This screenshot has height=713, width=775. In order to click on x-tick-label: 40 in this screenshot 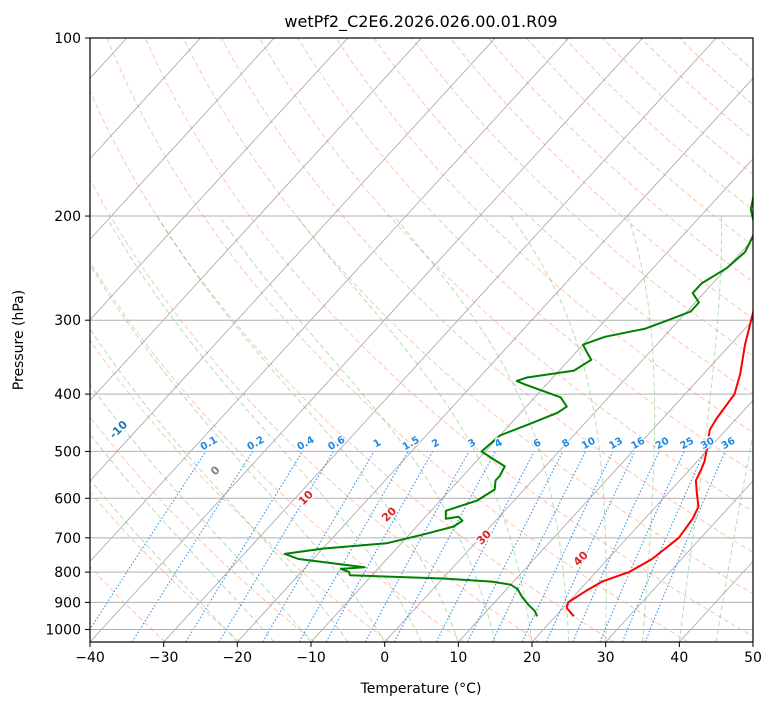, I will do `click(679, 658)`.